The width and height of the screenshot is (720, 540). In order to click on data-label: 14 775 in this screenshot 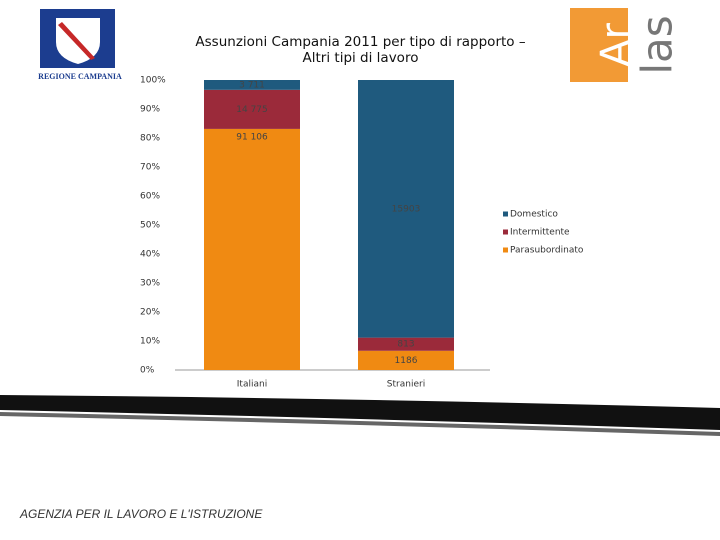, I will do `click(252, 110)`.